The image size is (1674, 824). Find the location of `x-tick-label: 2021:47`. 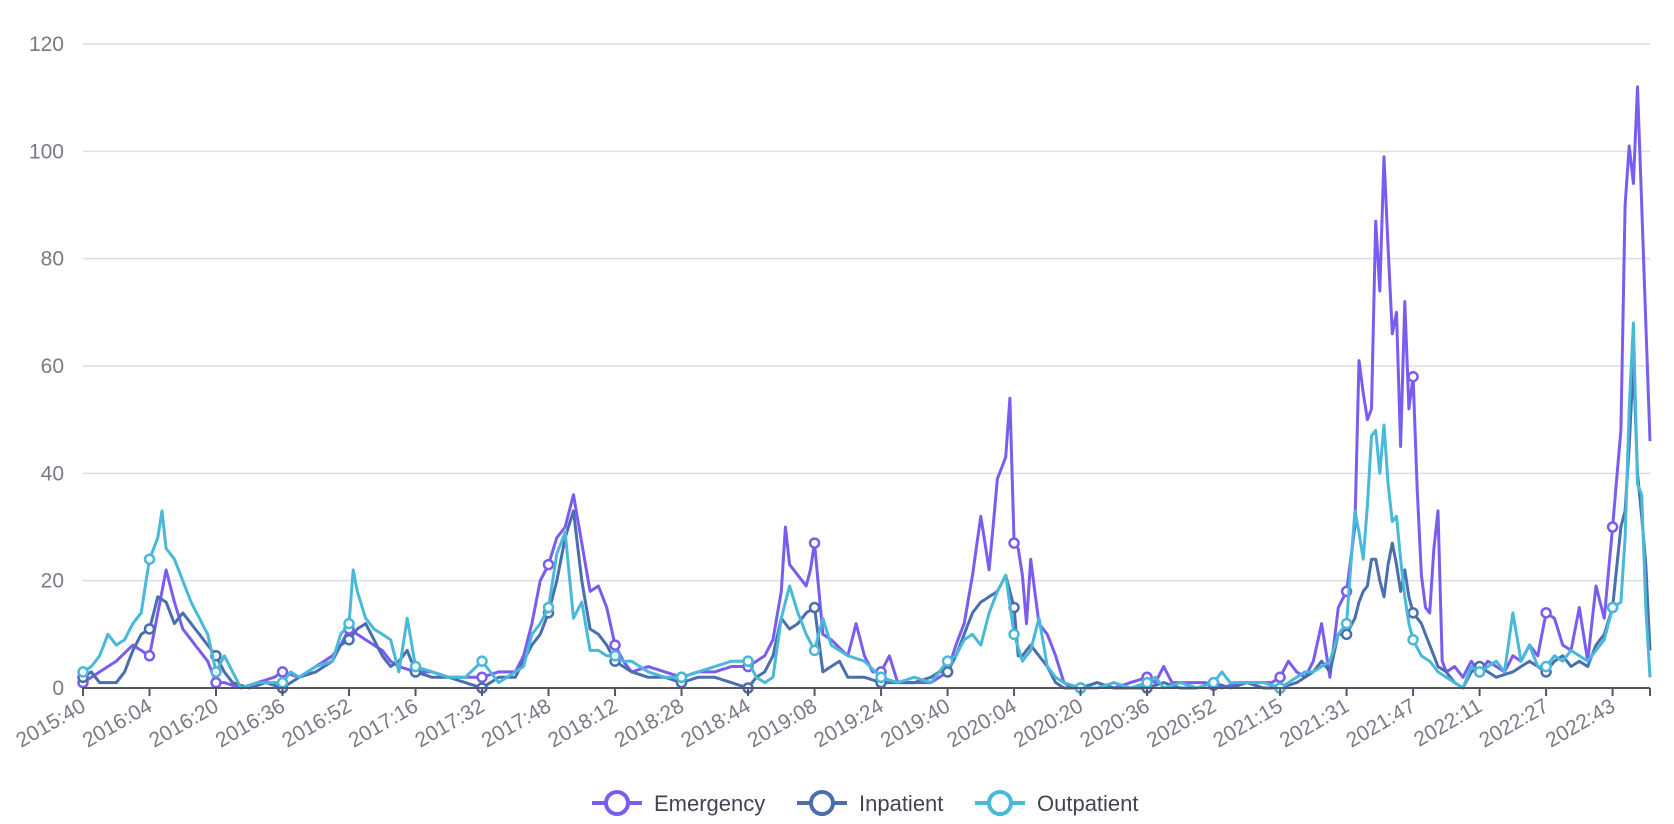

x-tick-label: 2021:47 is located at coordinates (1380, 723).